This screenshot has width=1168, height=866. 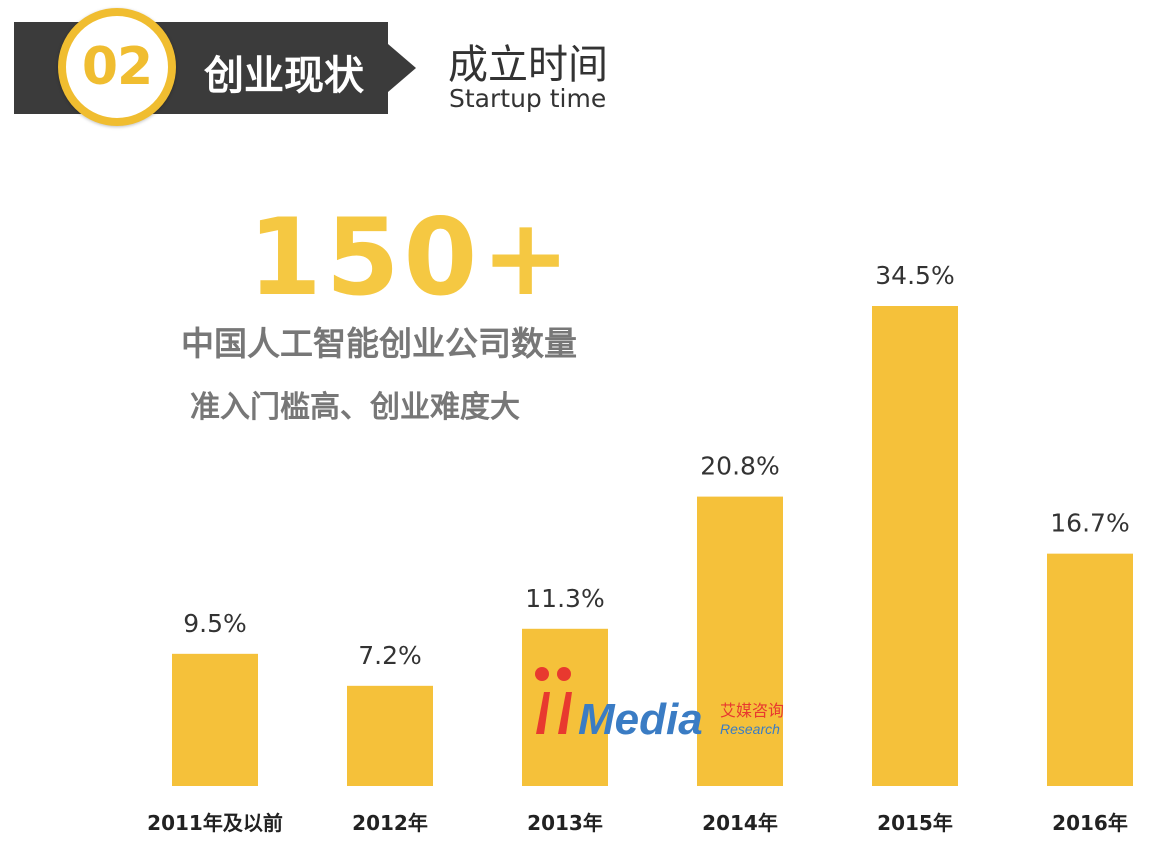 I want to click on category-label-3: 2013年, so click(x=565, y=823).